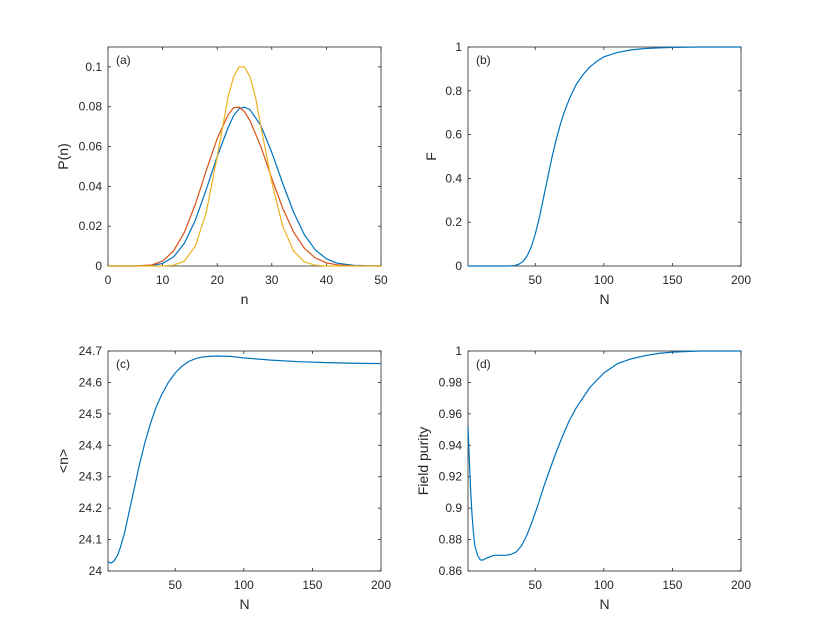 The image size is (820, 640). I want to click on x-axis-label: n, so click(245, 299).